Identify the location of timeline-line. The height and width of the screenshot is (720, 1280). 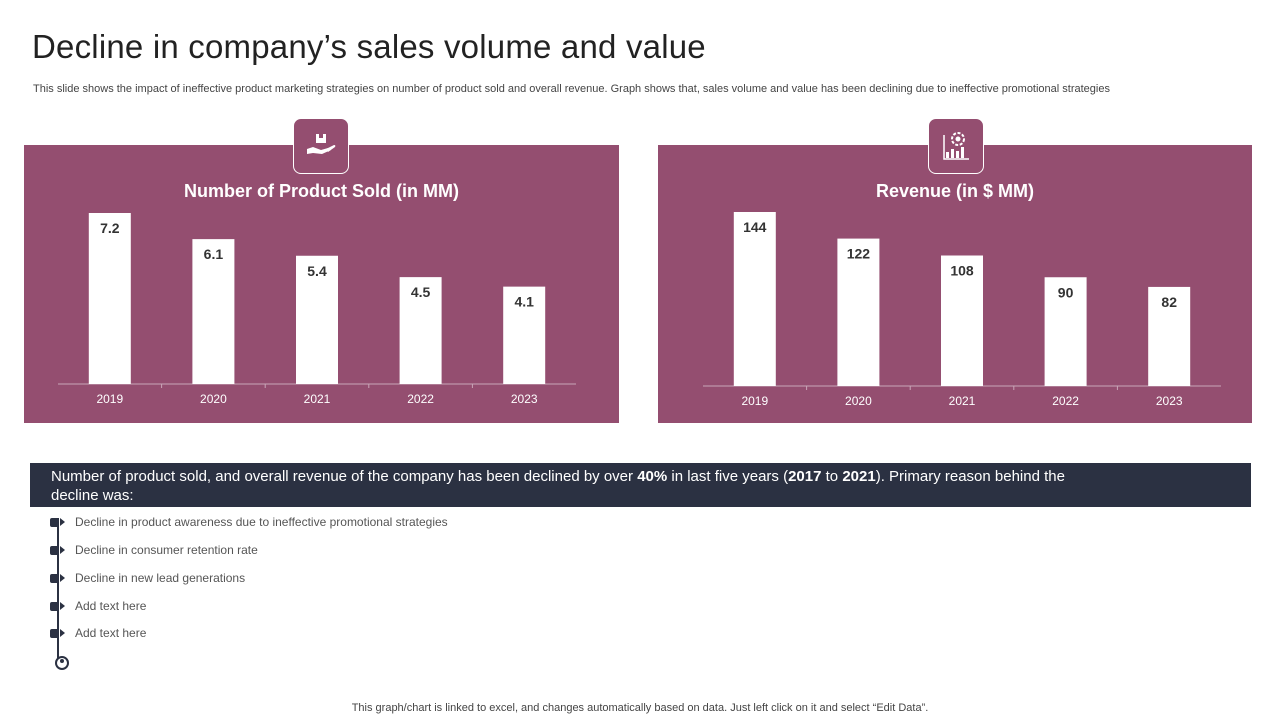
(58, 592).